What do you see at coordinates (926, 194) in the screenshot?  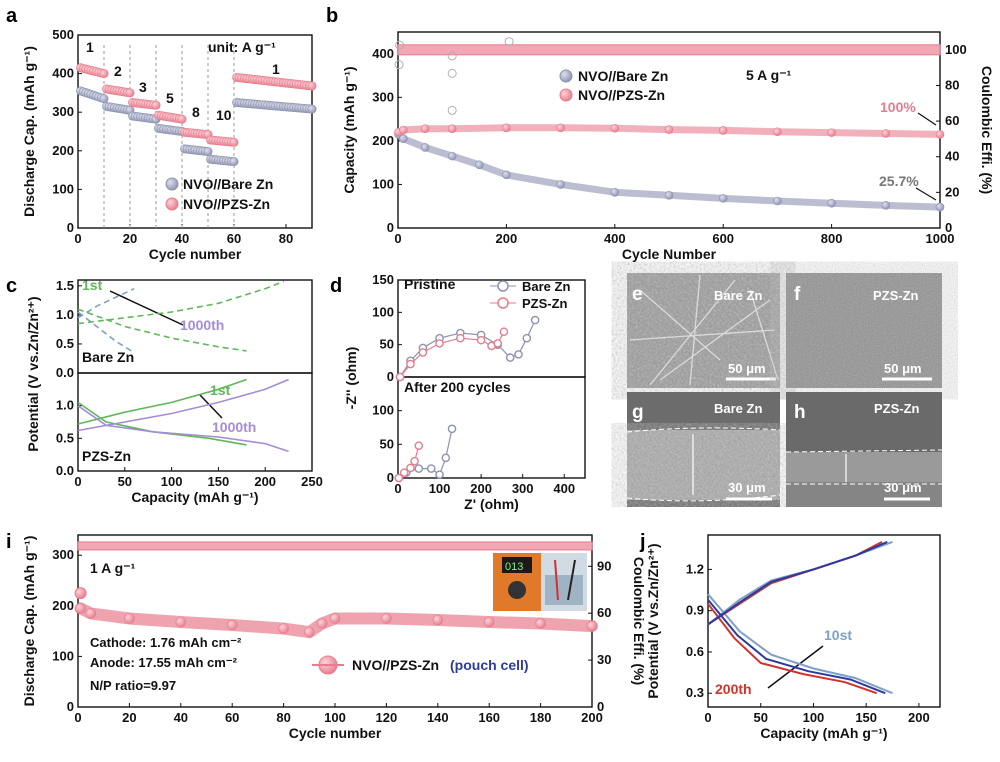 I see `arrow-bare` at bounding box center [926, 194].